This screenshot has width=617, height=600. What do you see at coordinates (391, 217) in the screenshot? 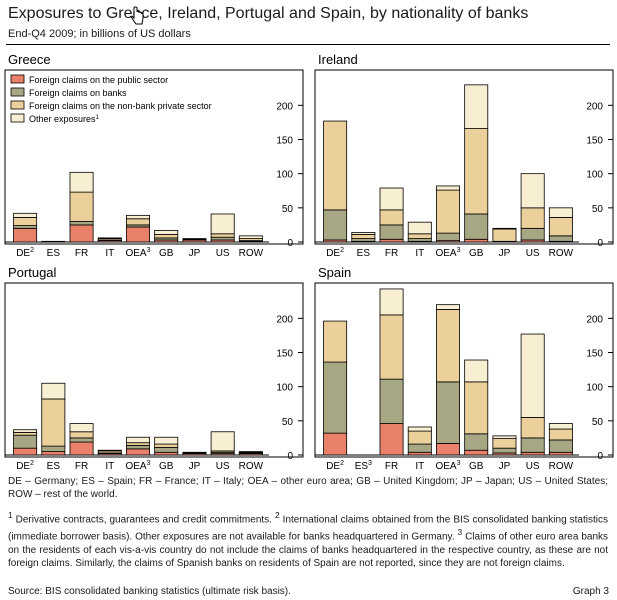
I see `bar-ireland-fr-s3` at bounding box center [391, 217].